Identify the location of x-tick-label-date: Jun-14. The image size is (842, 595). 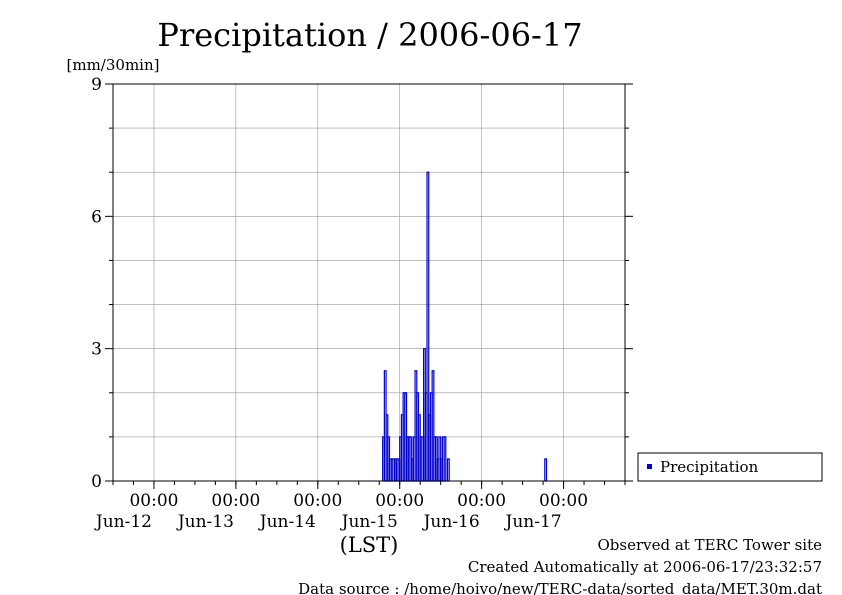
(287, 522).